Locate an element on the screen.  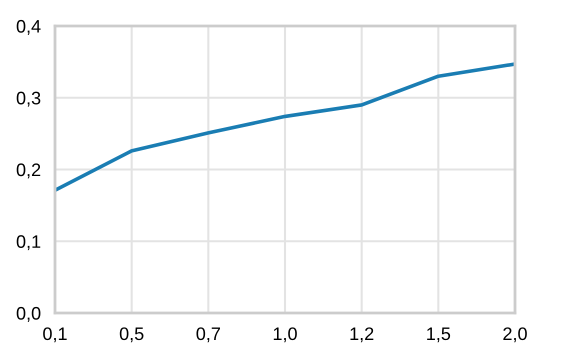
y-tick-label: 0,1 is located at coordinates (28, 242).